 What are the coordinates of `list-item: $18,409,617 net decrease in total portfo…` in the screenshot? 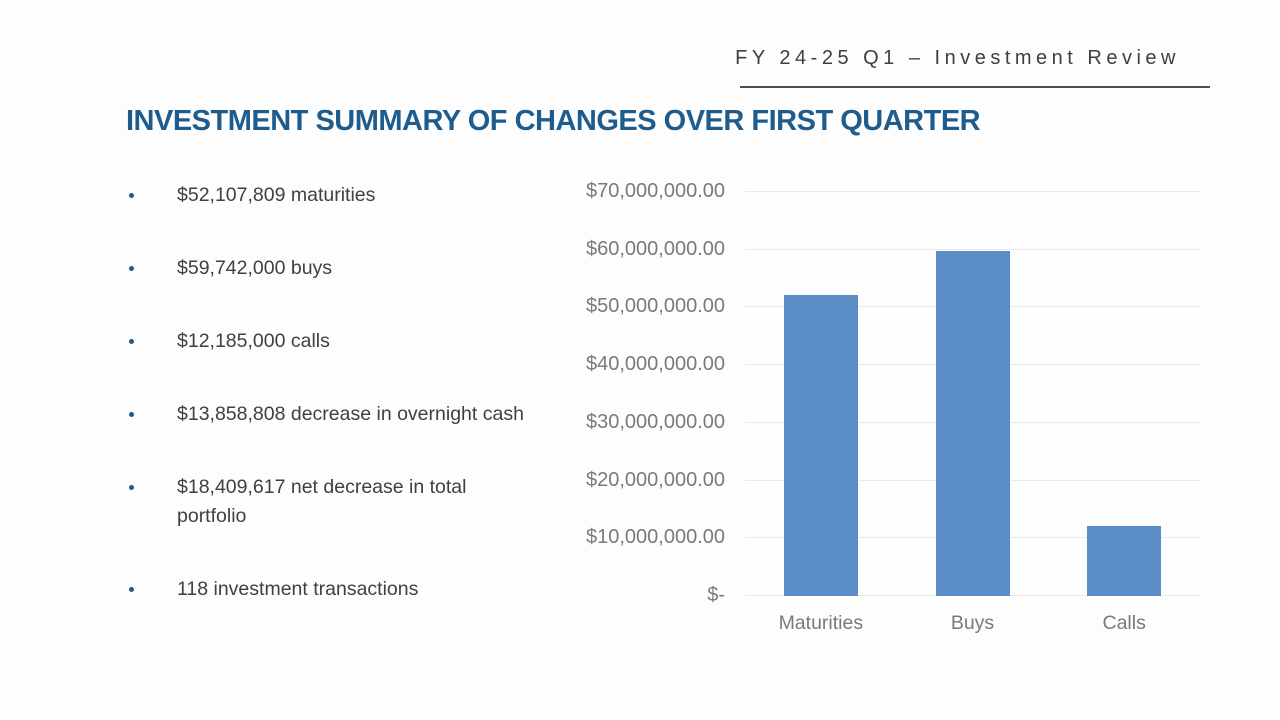 It's located at (327, 502).